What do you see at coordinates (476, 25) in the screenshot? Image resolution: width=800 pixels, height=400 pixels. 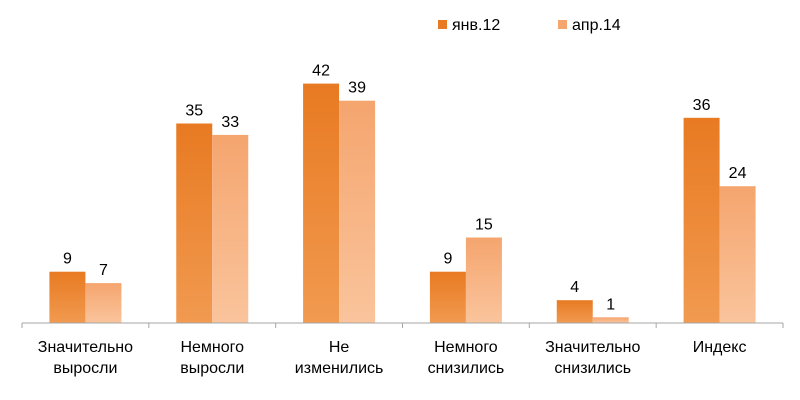 I see `legend-label: янв.12` at bounding box center [476, 25].